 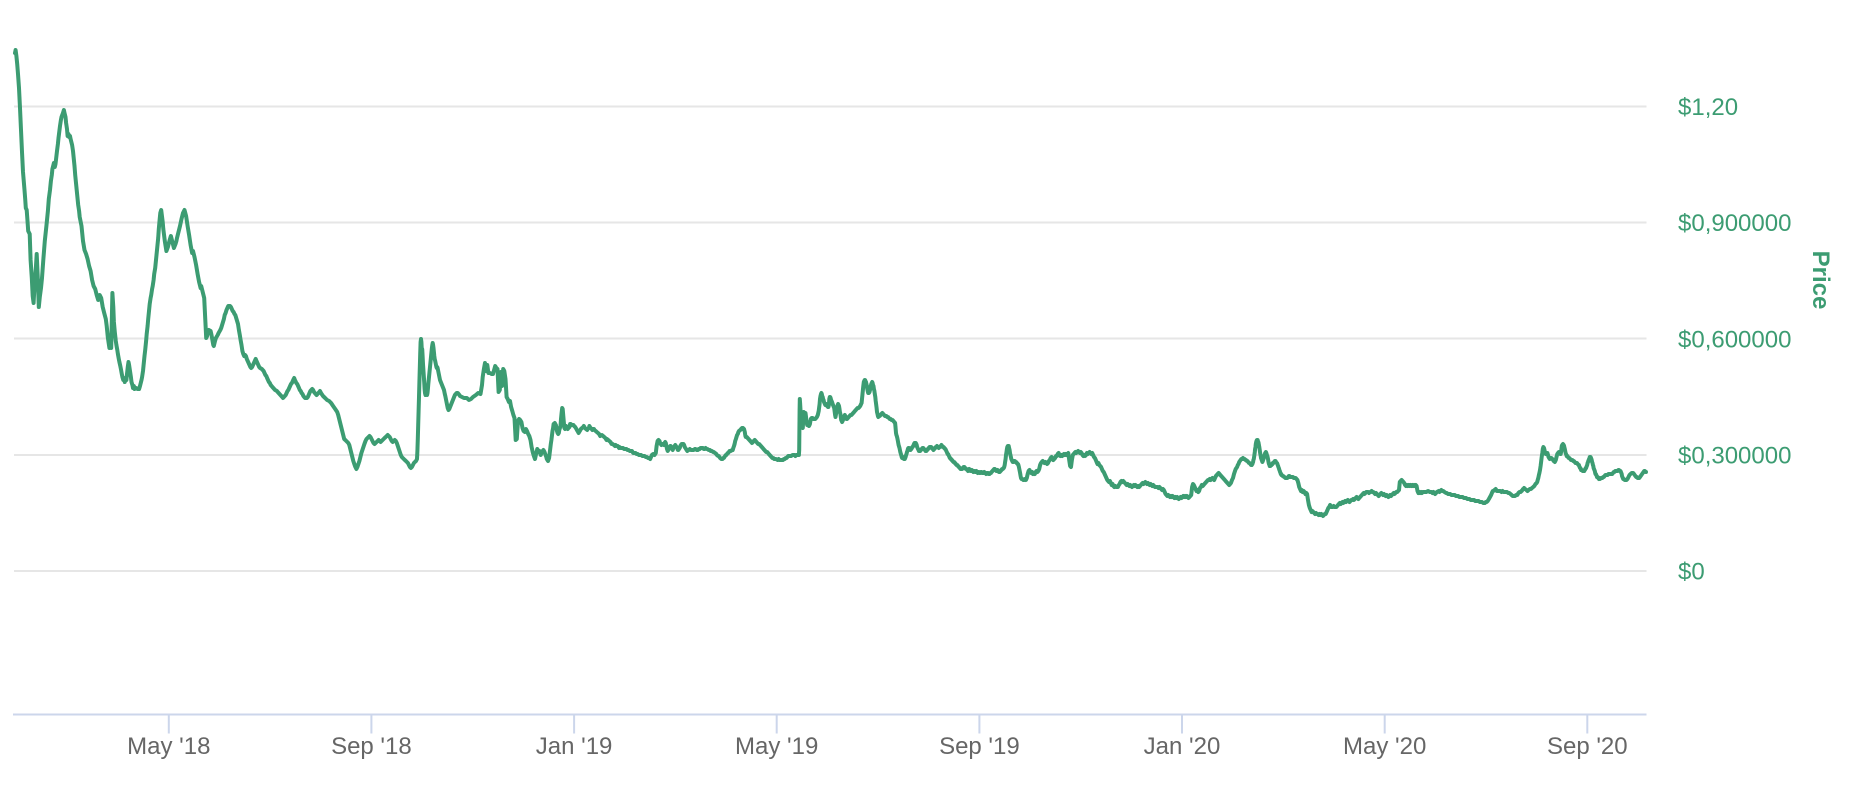 I want to click on svg-text: May '18, so click(x=168, y=746).